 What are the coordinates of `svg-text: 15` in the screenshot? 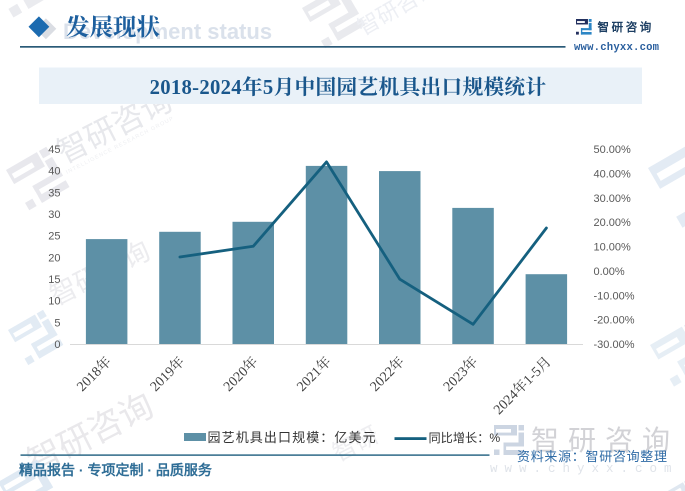 It's located at (54, 280).